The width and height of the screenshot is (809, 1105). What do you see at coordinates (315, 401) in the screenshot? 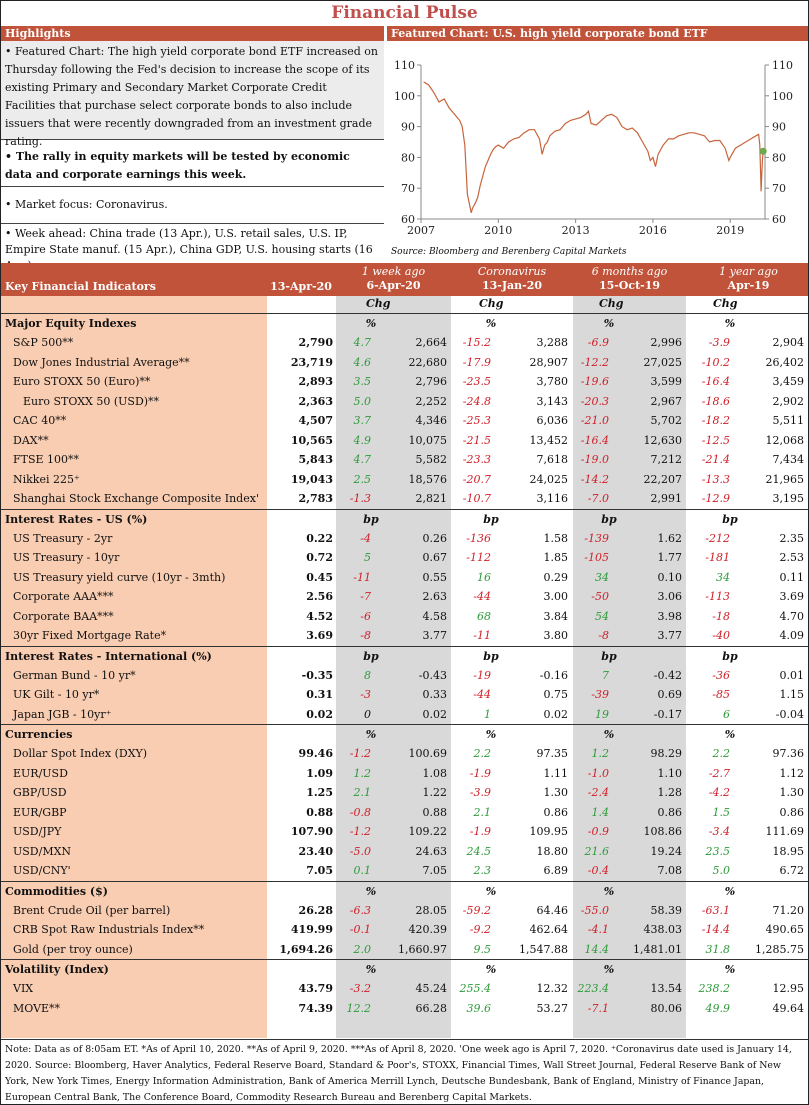
I see `row-current-value: 2,363` at bounding box center [315, 401].